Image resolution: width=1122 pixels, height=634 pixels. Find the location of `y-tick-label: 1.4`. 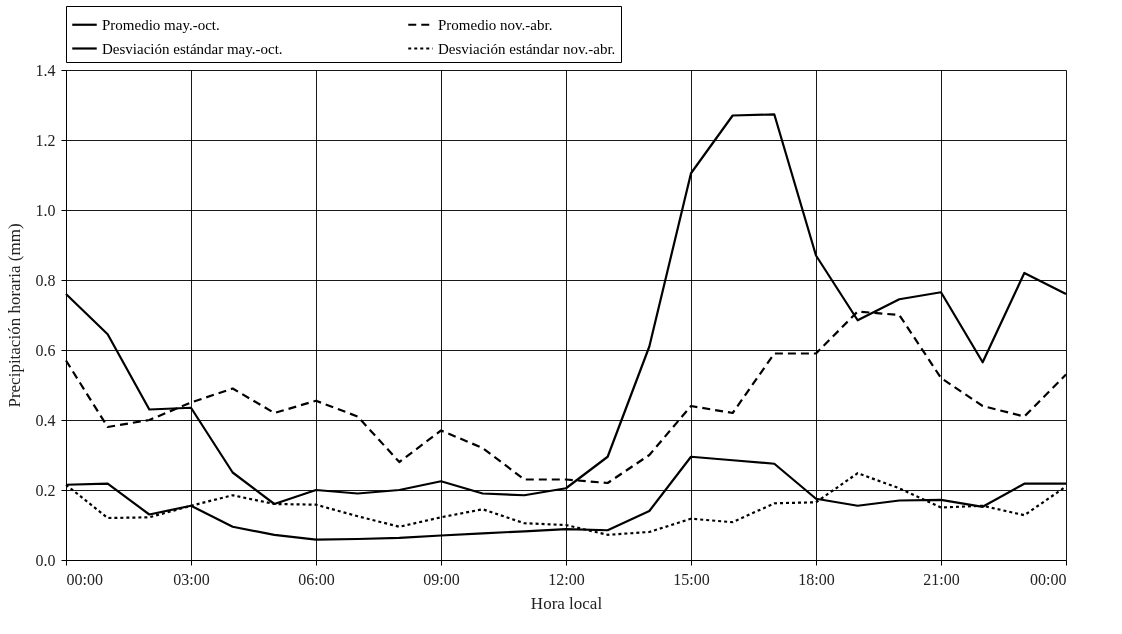

y-tick-label: 1.4 is located at coordinates (45, 70).